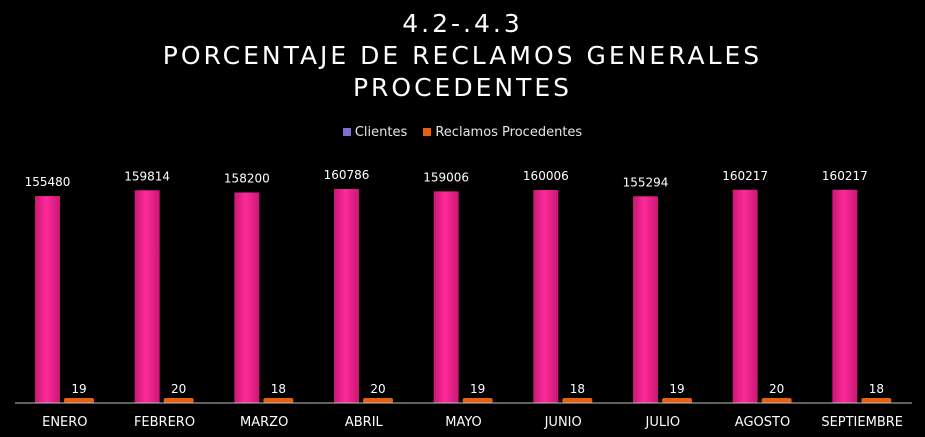 The width and height of the screenshot is (925, 437). What do you see at coordinates (78, 389) in the screenshot?
I see `data-label-reclamos-enero: 19` at bounding box center [78, 389].